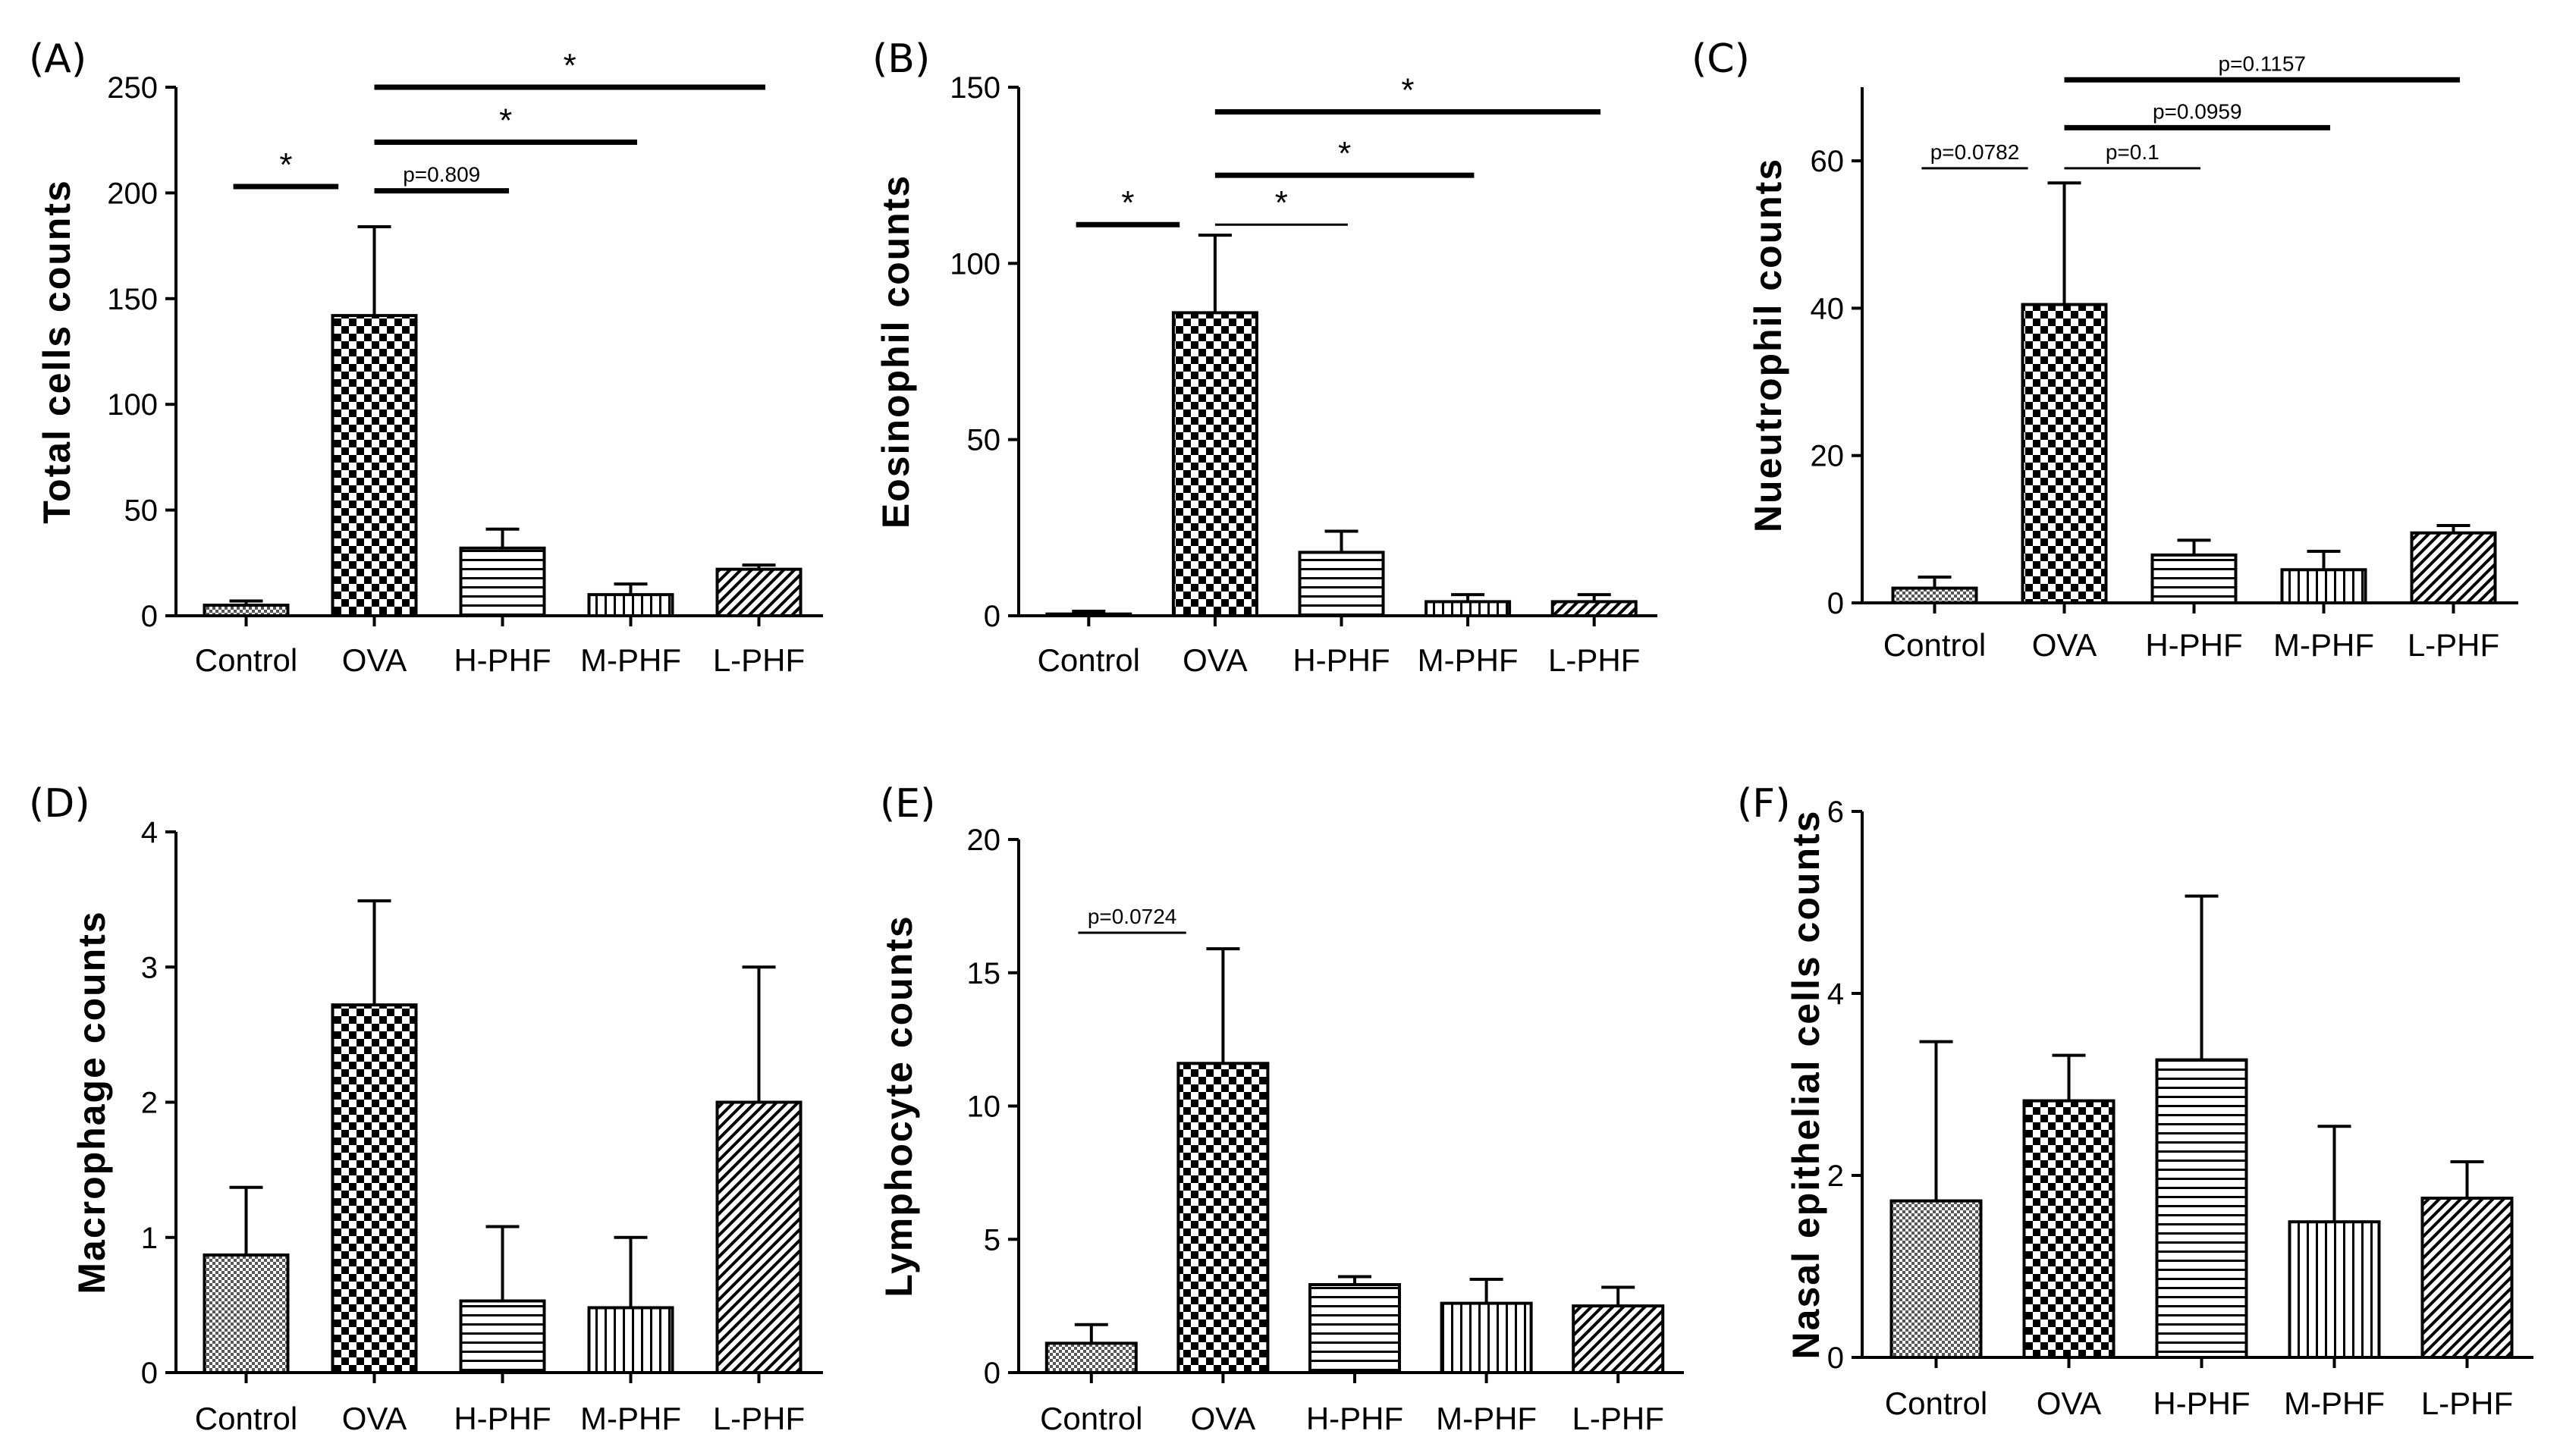 The height and width of the screenshot is (1456, 2560). Describe the element at coordinates (899, 1106) in the screenshot. I see `y-axis-title: Lymphocyte counts` at that location.